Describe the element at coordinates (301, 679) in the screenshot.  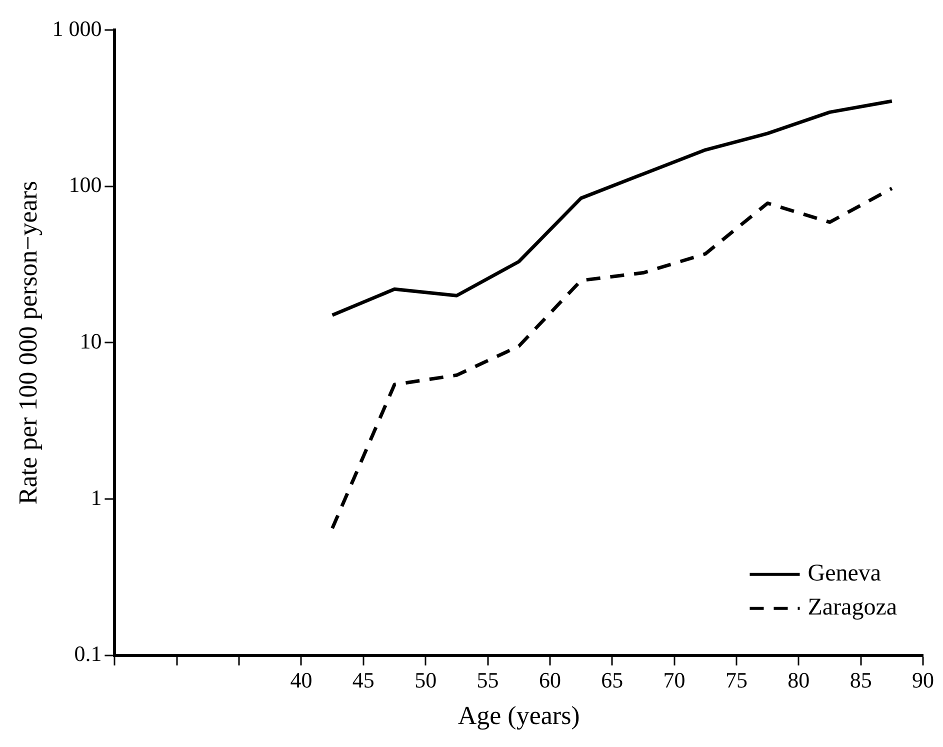
I see `x-tick-label: 40` at that location.